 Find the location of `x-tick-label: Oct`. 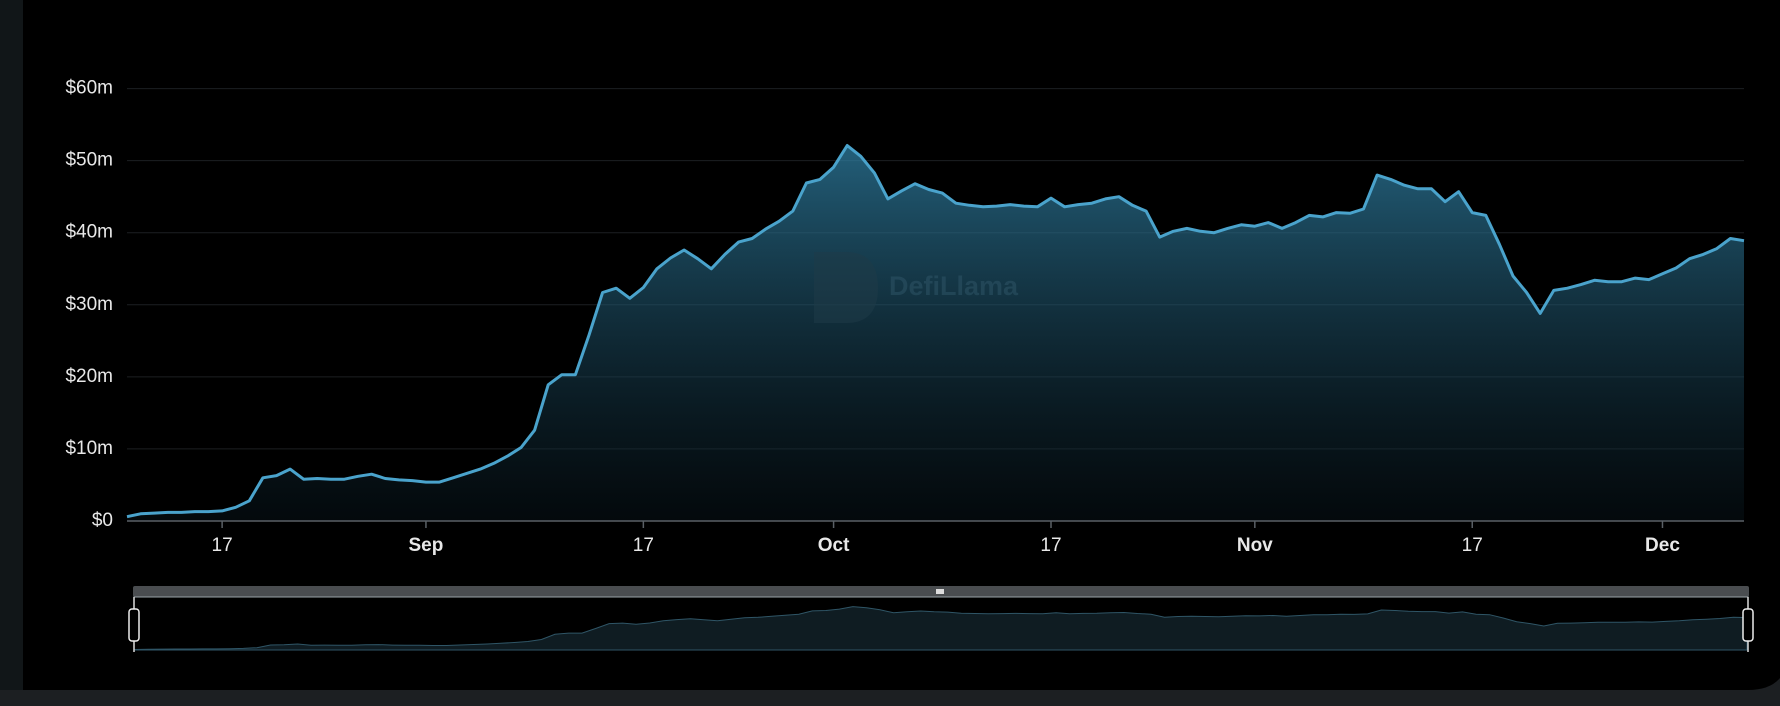

x-tick-label: Oct is located at coordinates (834, 545).